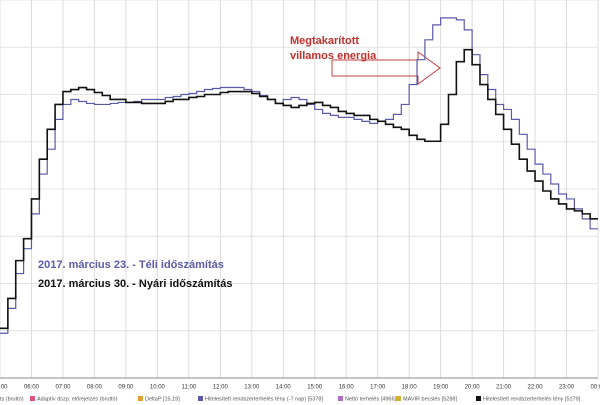 The height and width of the screenshot is (405, 600). Describe the element at coordinates (567, 388) in the screenshot. I see `x-tick-label: 23:00` at that location.